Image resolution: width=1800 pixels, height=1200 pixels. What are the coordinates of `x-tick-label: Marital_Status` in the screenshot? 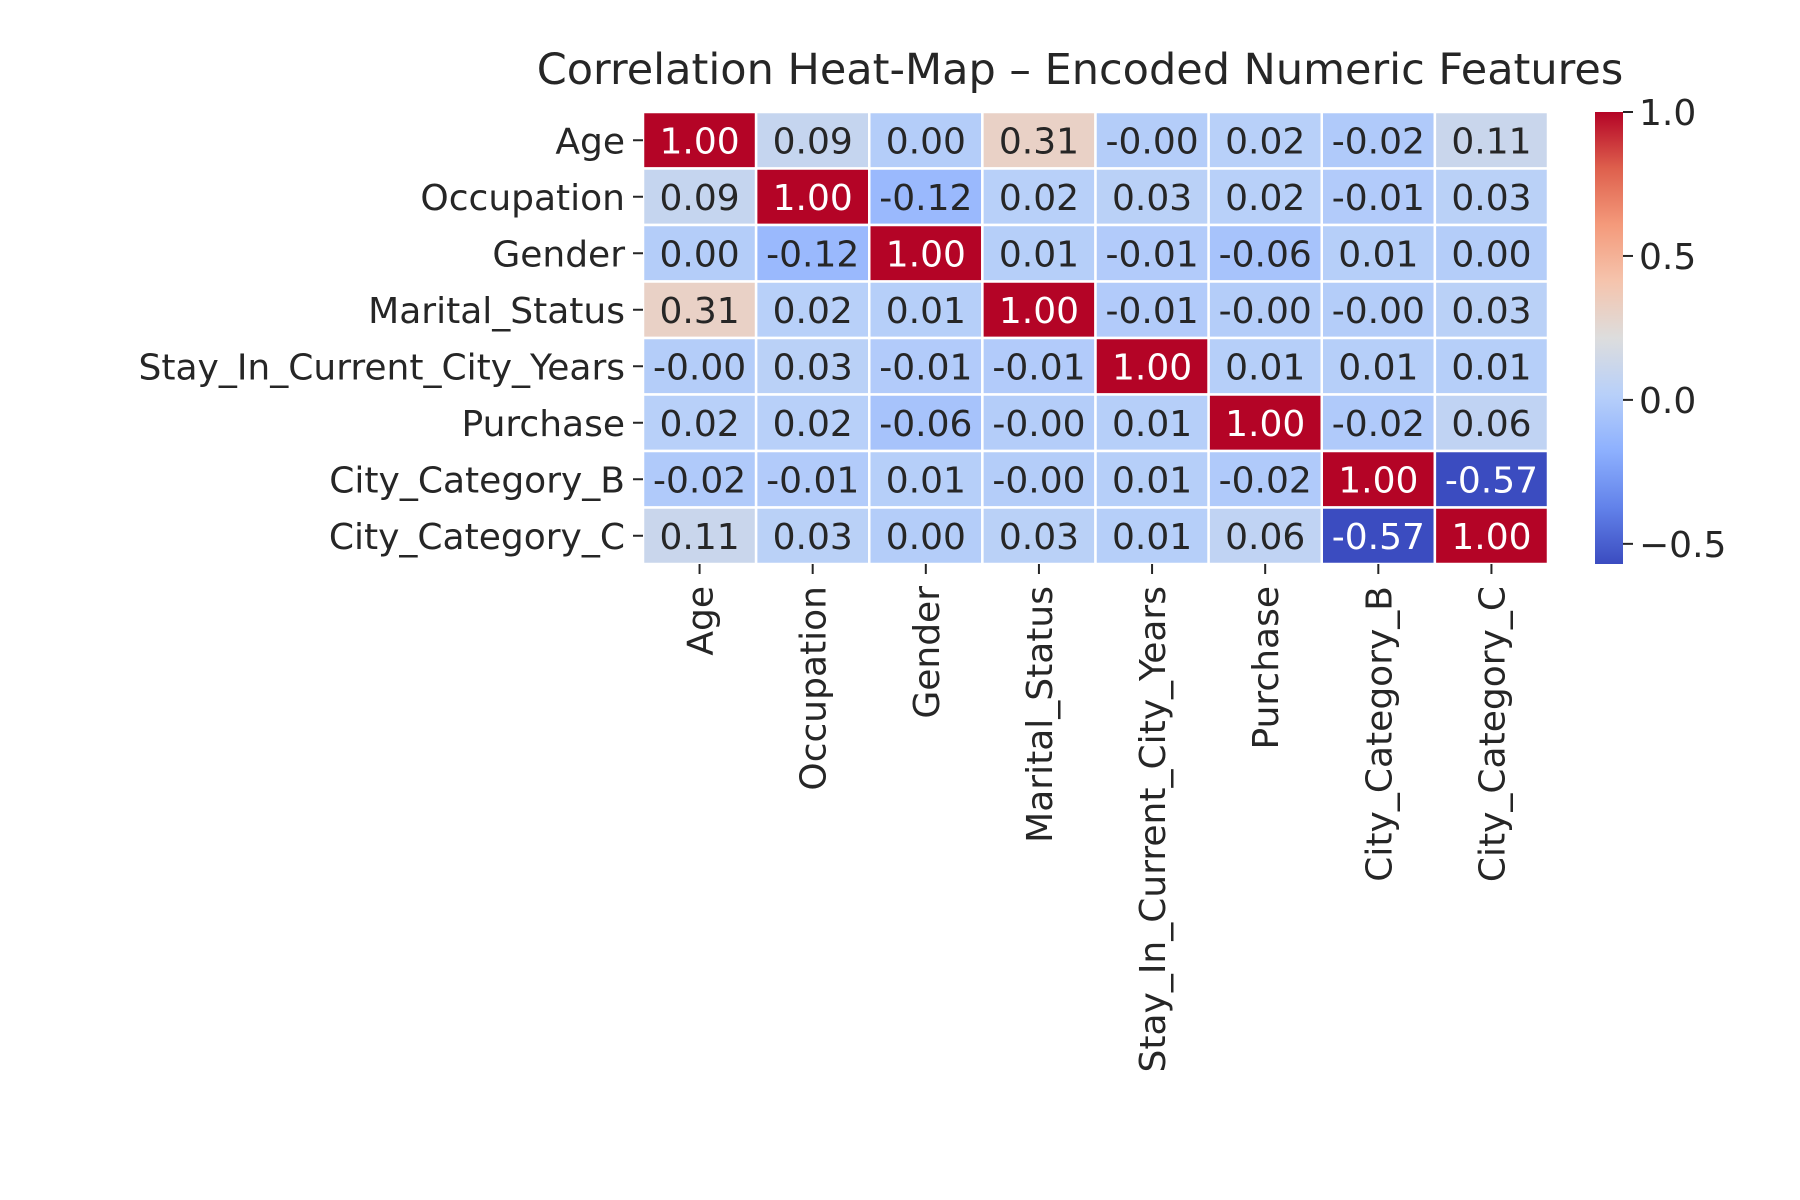 It's located at (1040, 714).